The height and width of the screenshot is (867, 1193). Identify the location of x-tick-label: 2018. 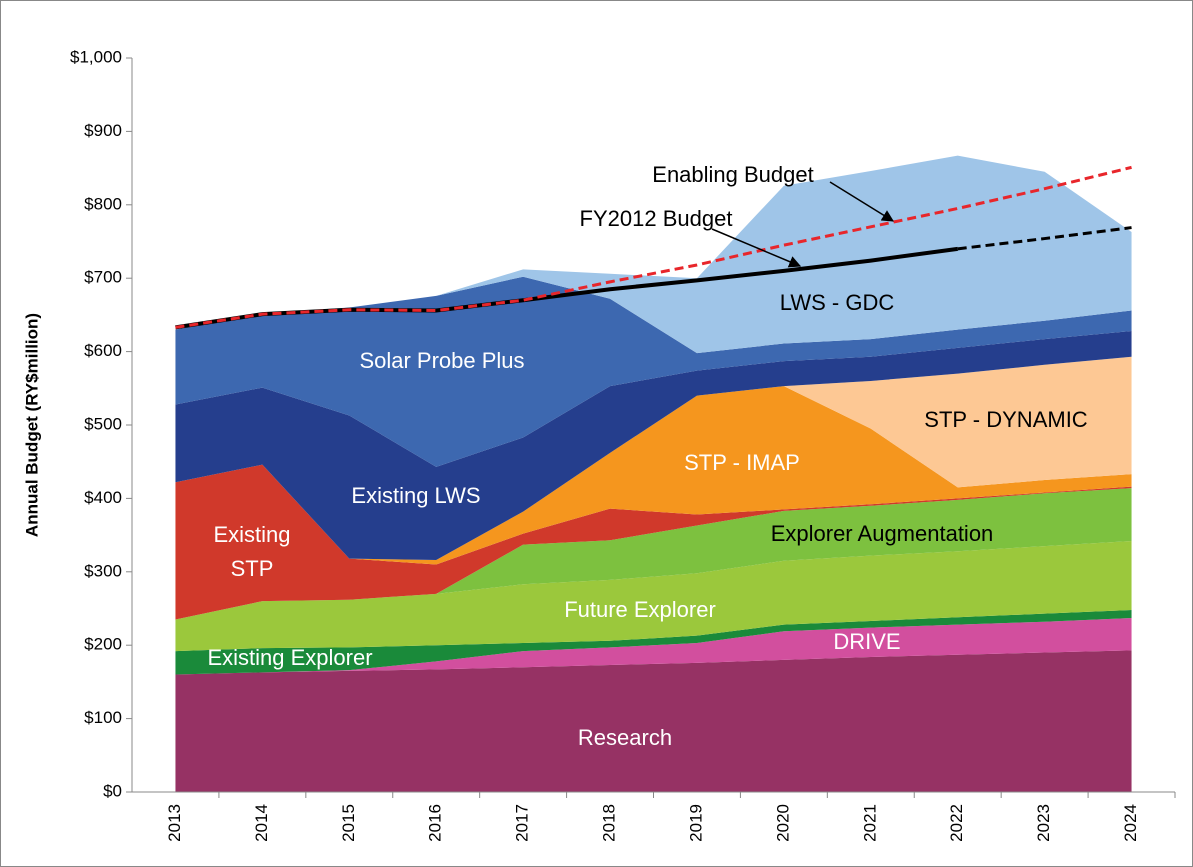
(609, 823).